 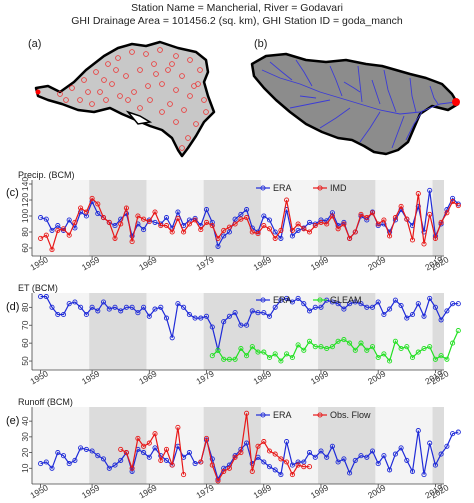 I want to click on legend-swatch-marker, so click(x=320, y=415).